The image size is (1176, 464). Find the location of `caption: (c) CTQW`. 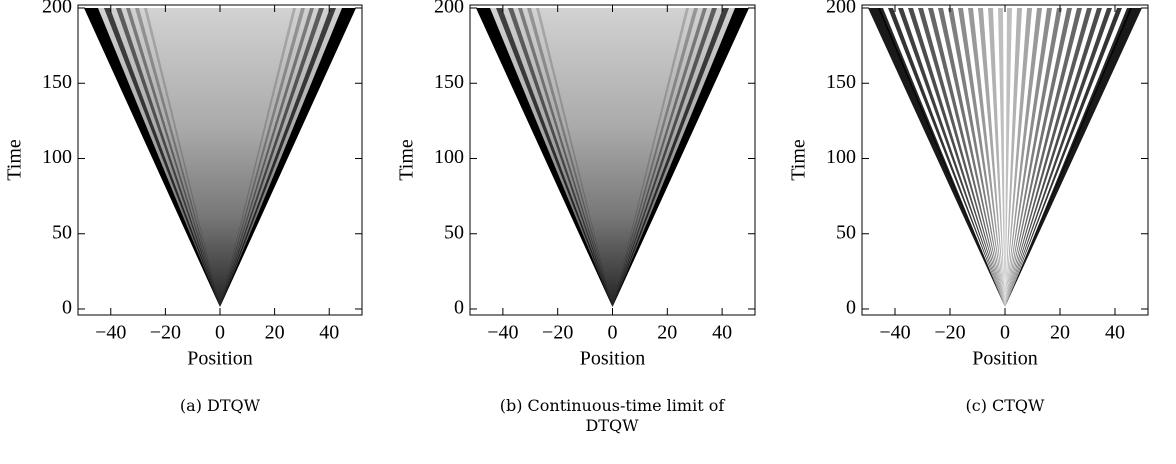

caption: (c) CTQW is located at coordinates (1005, 405).